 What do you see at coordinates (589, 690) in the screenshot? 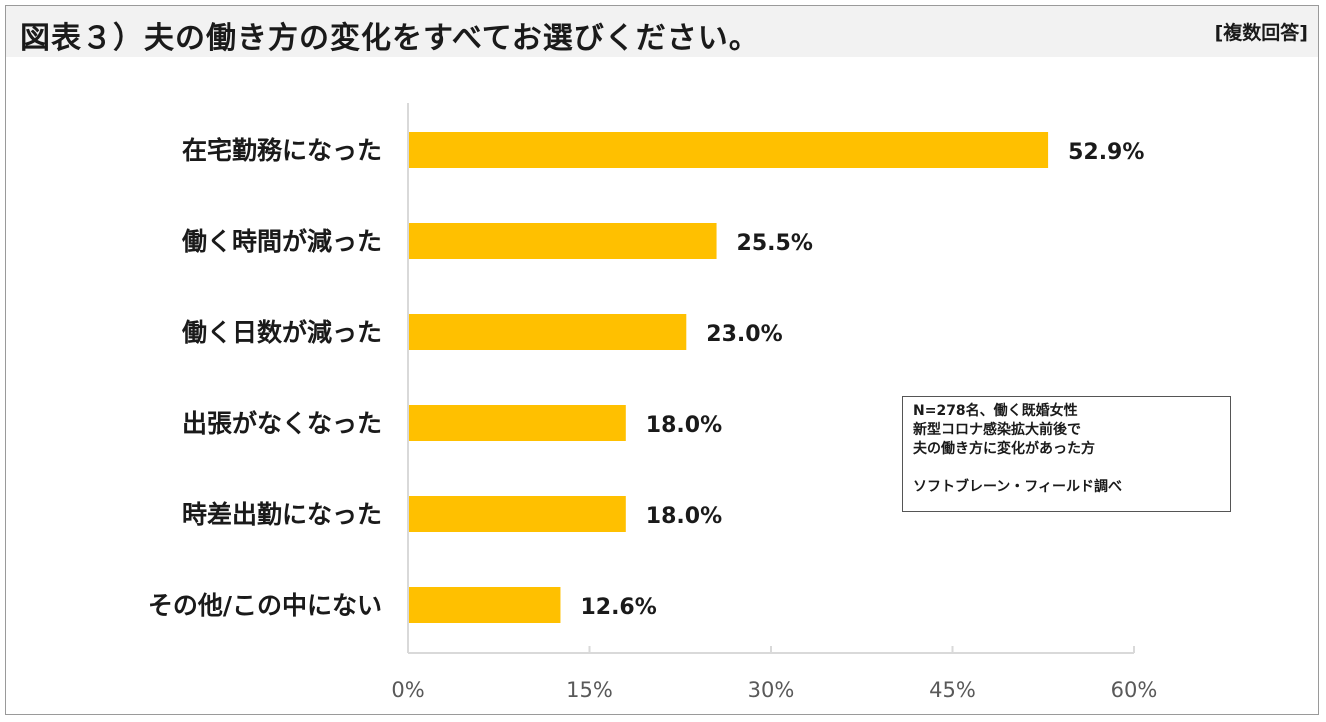
I see `x-tick-label-1: 15%` at bounding box center [589, 690].